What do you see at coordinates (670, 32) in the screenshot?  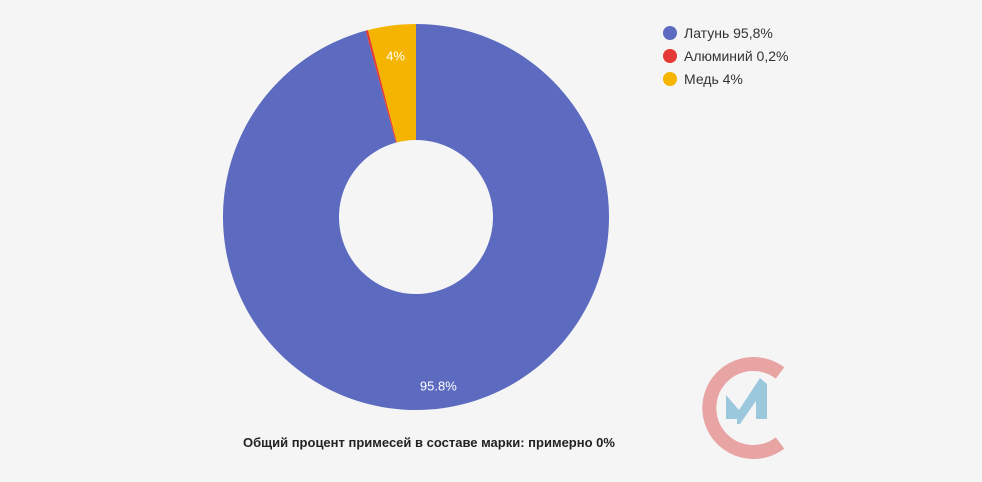 I see `legend-dot-brass` at bounding box center [670, 32].